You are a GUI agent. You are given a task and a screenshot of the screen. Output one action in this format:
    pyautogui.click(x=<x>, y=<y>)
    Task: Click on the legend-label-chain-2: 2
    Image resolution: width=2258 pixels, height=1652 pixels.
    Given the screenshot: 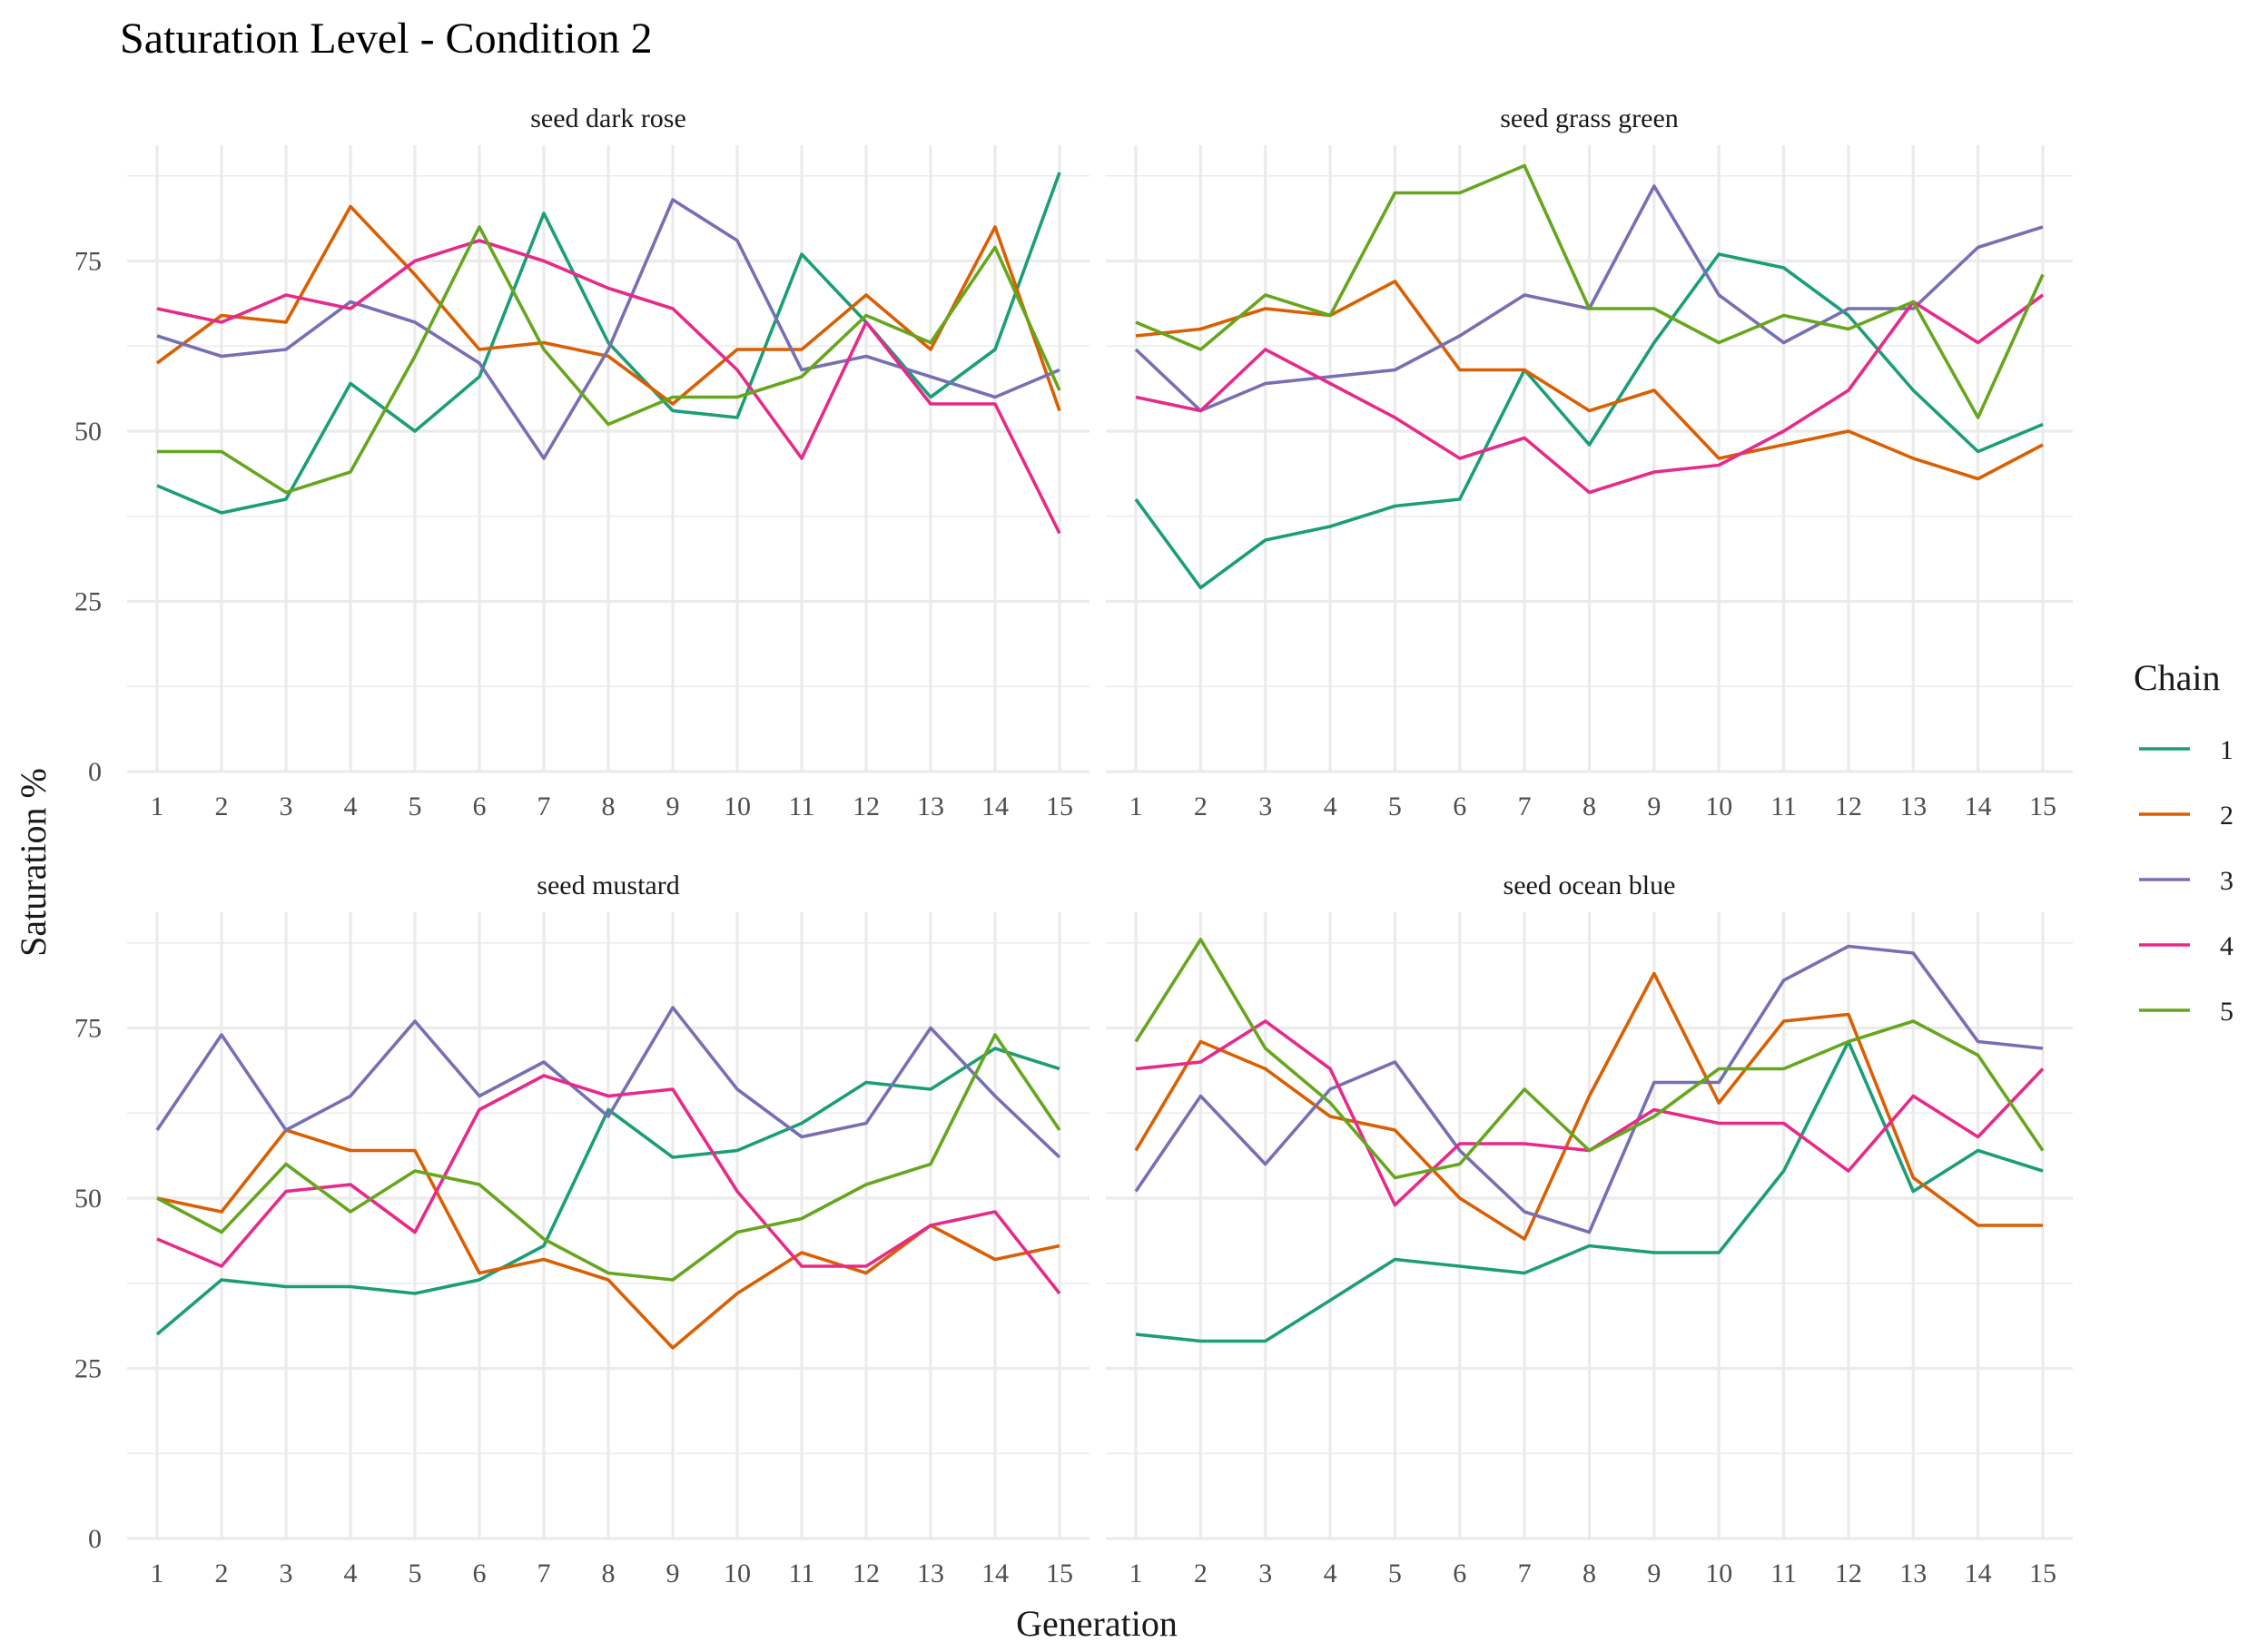 What is the action you would take?
    pyautogui.click(x=2226, y=816)
    